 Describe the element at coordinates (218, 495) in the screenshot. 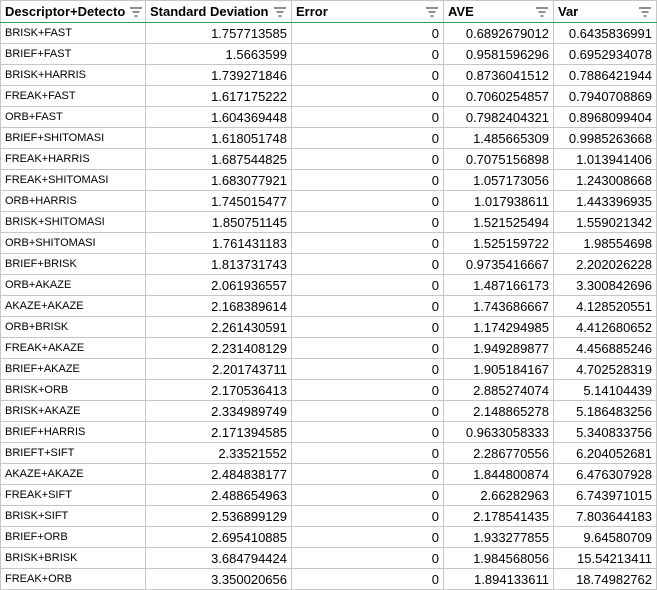

I see `cell-standard-deviation: 2.488654963` at that location.